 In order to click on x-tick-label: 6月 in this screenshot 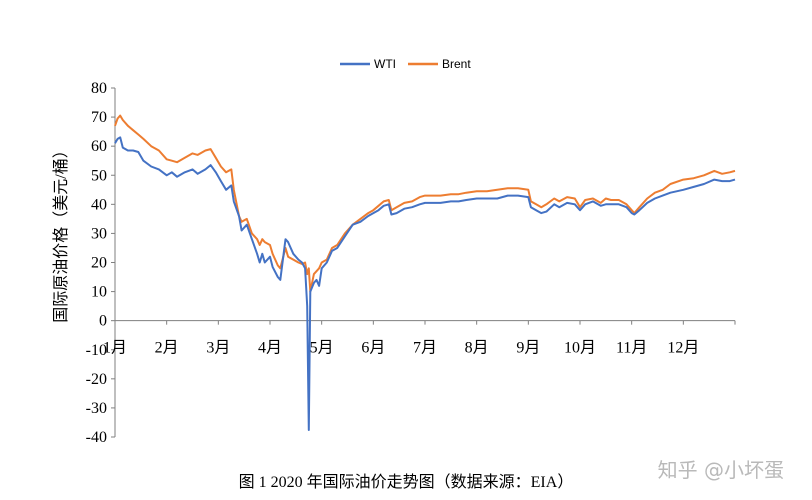, I will do `click(373, 348)`.